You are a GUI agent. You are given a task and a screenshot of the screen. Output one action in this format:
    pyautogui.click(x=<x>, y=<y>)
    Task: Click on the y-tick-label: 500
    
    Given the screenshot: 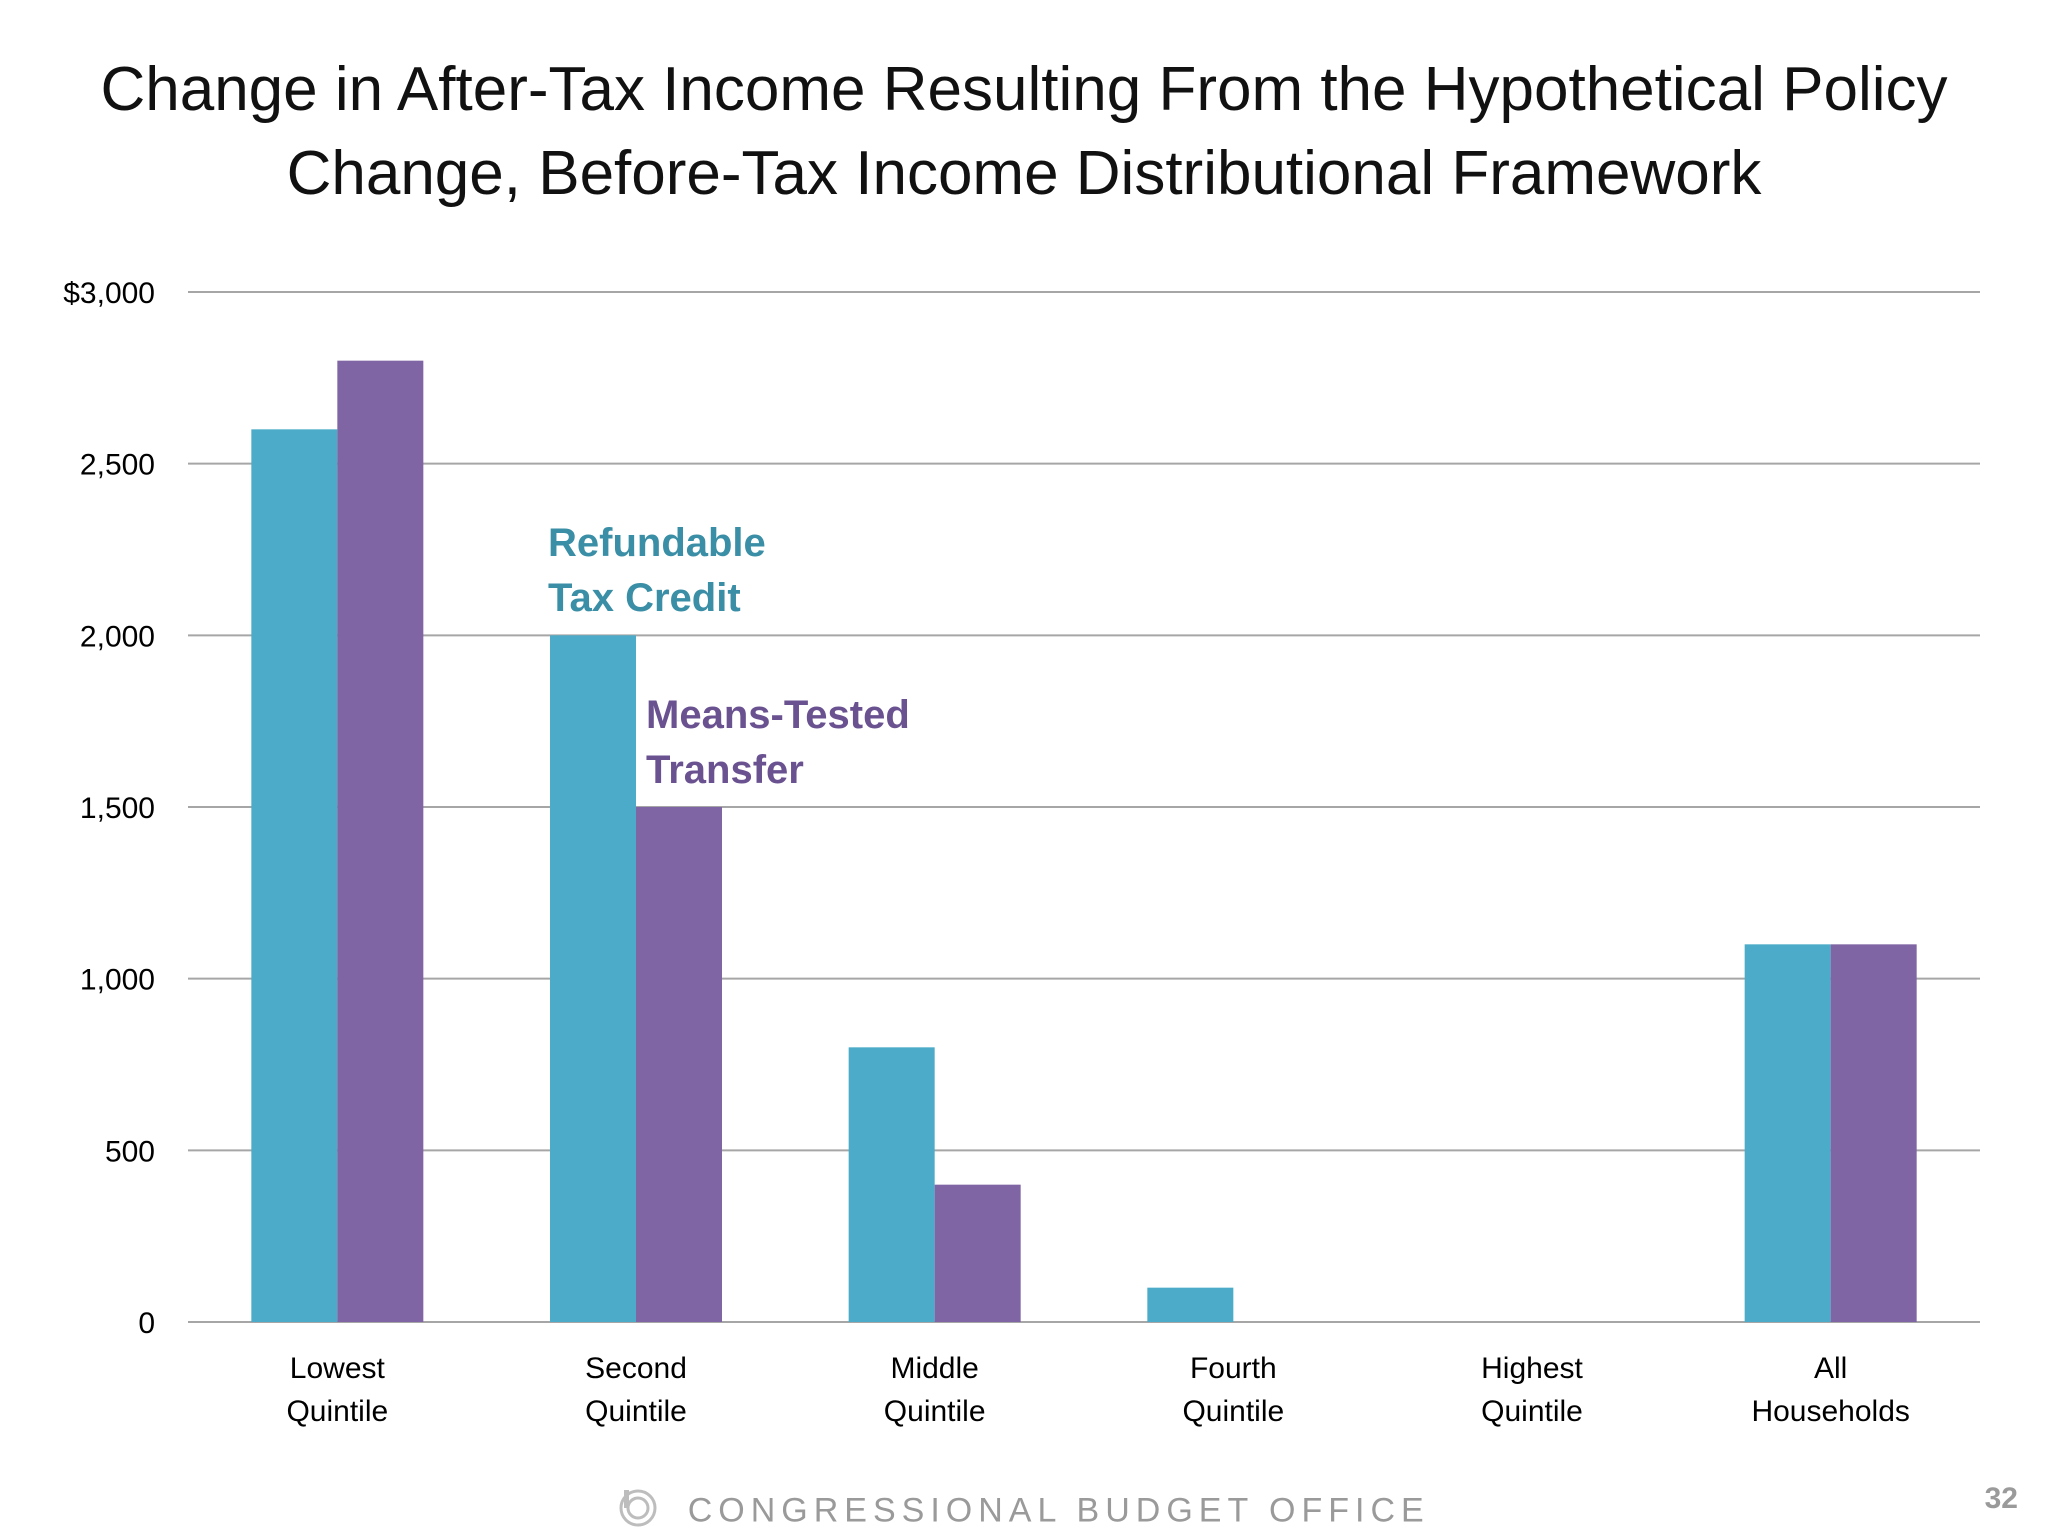 What is the action you would take?
    pyautogui.click(x=130, y=1151)
    